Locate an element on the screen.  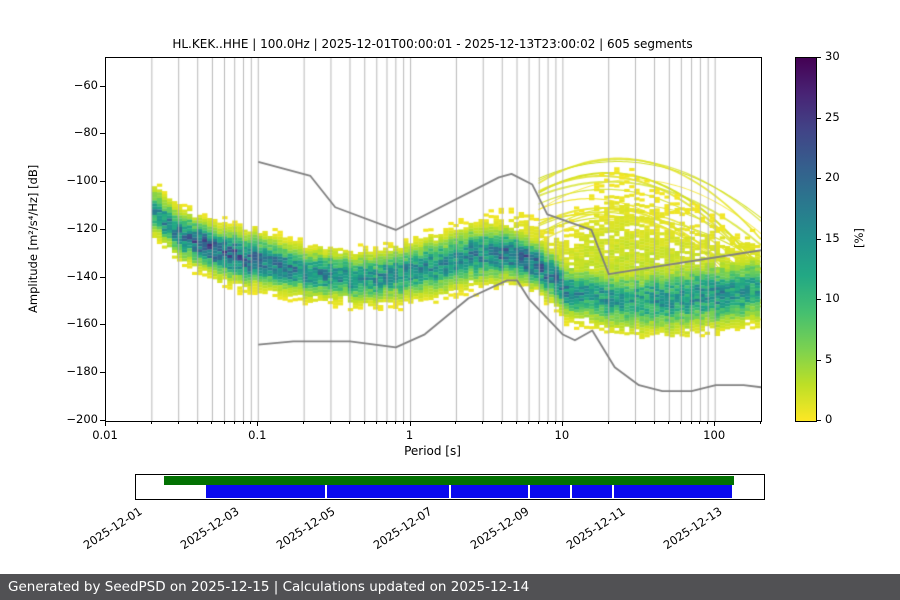
x-tick-label: 0.1 is located at coordinates (257, 435).